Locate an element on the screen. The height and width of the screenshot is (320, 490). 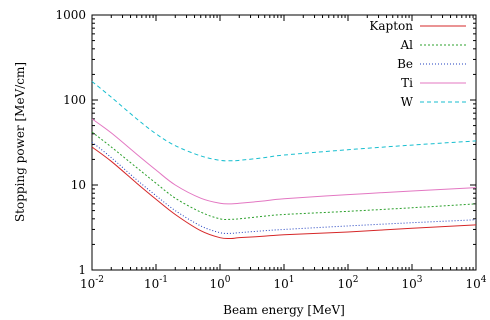
x-tick-label: 10⁰ is located at coordinates (219, 283).